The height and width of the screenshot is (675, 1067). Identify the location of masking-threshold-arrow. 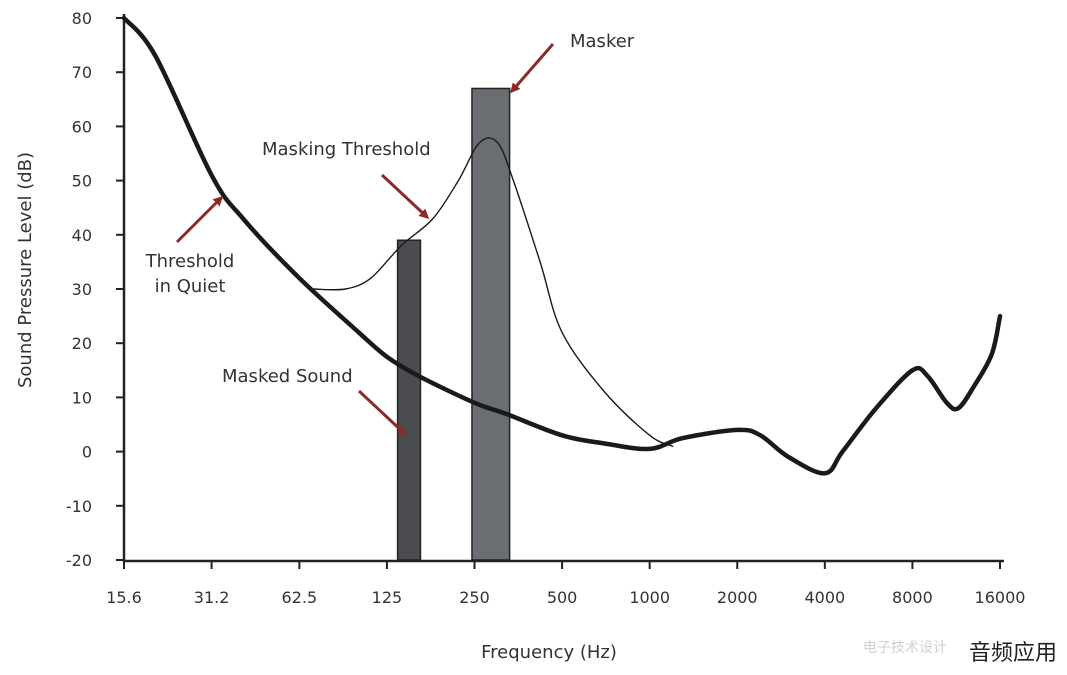
(405, 196).